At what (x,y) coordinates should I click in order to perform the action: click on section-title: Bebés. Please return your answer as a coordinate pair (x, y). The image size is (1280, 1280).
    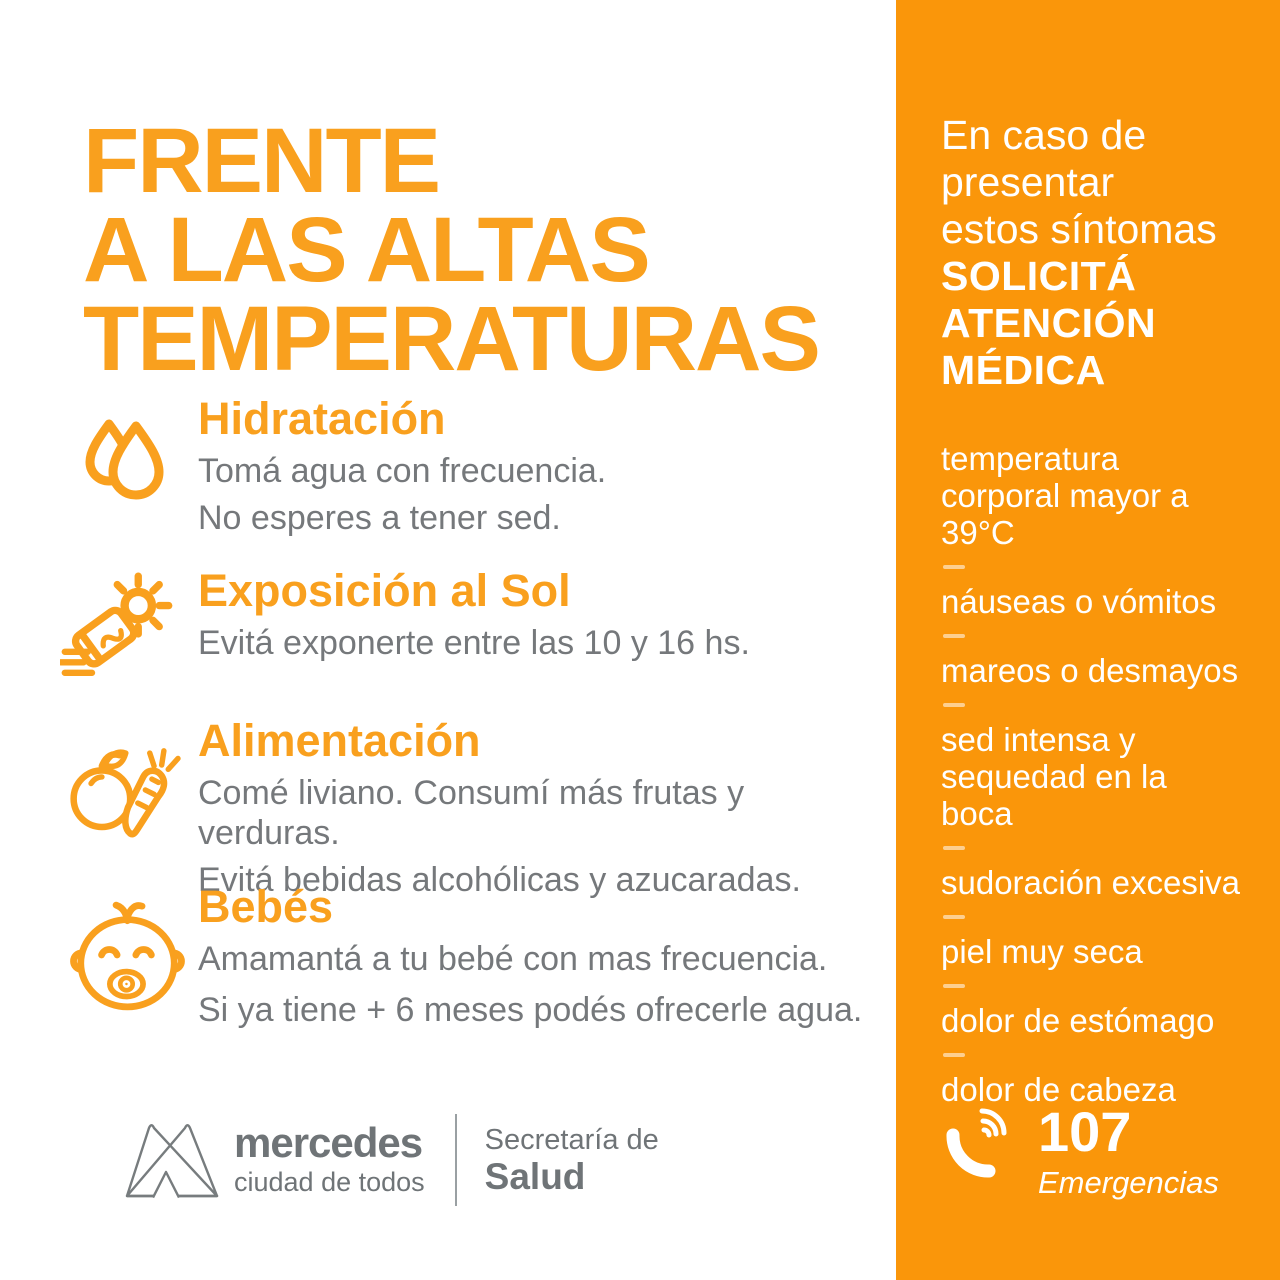
    Looking at the image, I should click on (266, 906).